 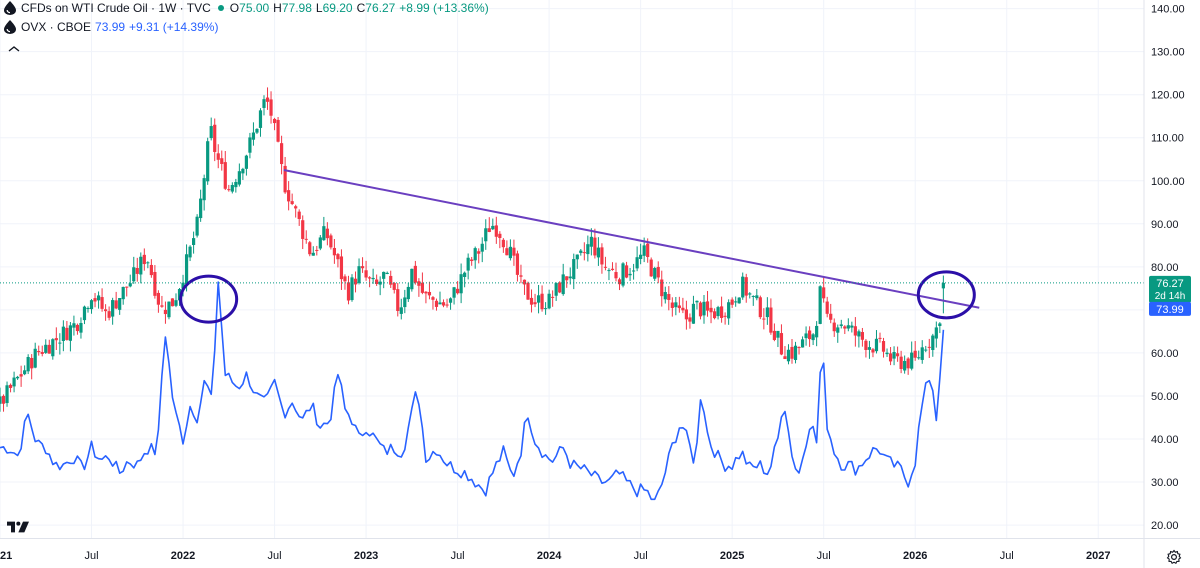 What do you see at coordinates (234, 8) in the screenshot?
I see `open-label: O` at bounding box center [234, 8].